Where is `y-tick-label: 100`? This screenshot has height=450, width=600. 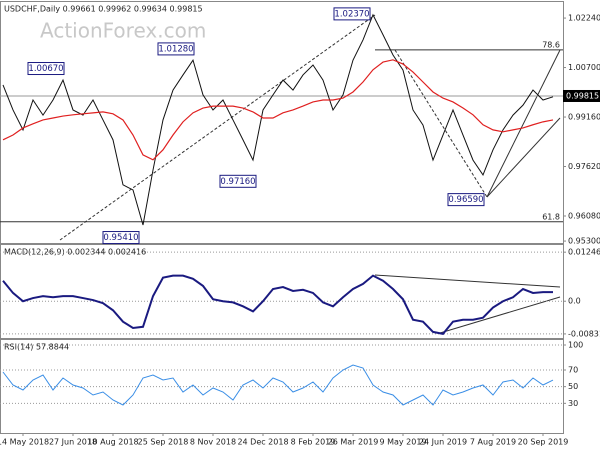 y-tick-label: 100 is located at coordinates (575, 345).